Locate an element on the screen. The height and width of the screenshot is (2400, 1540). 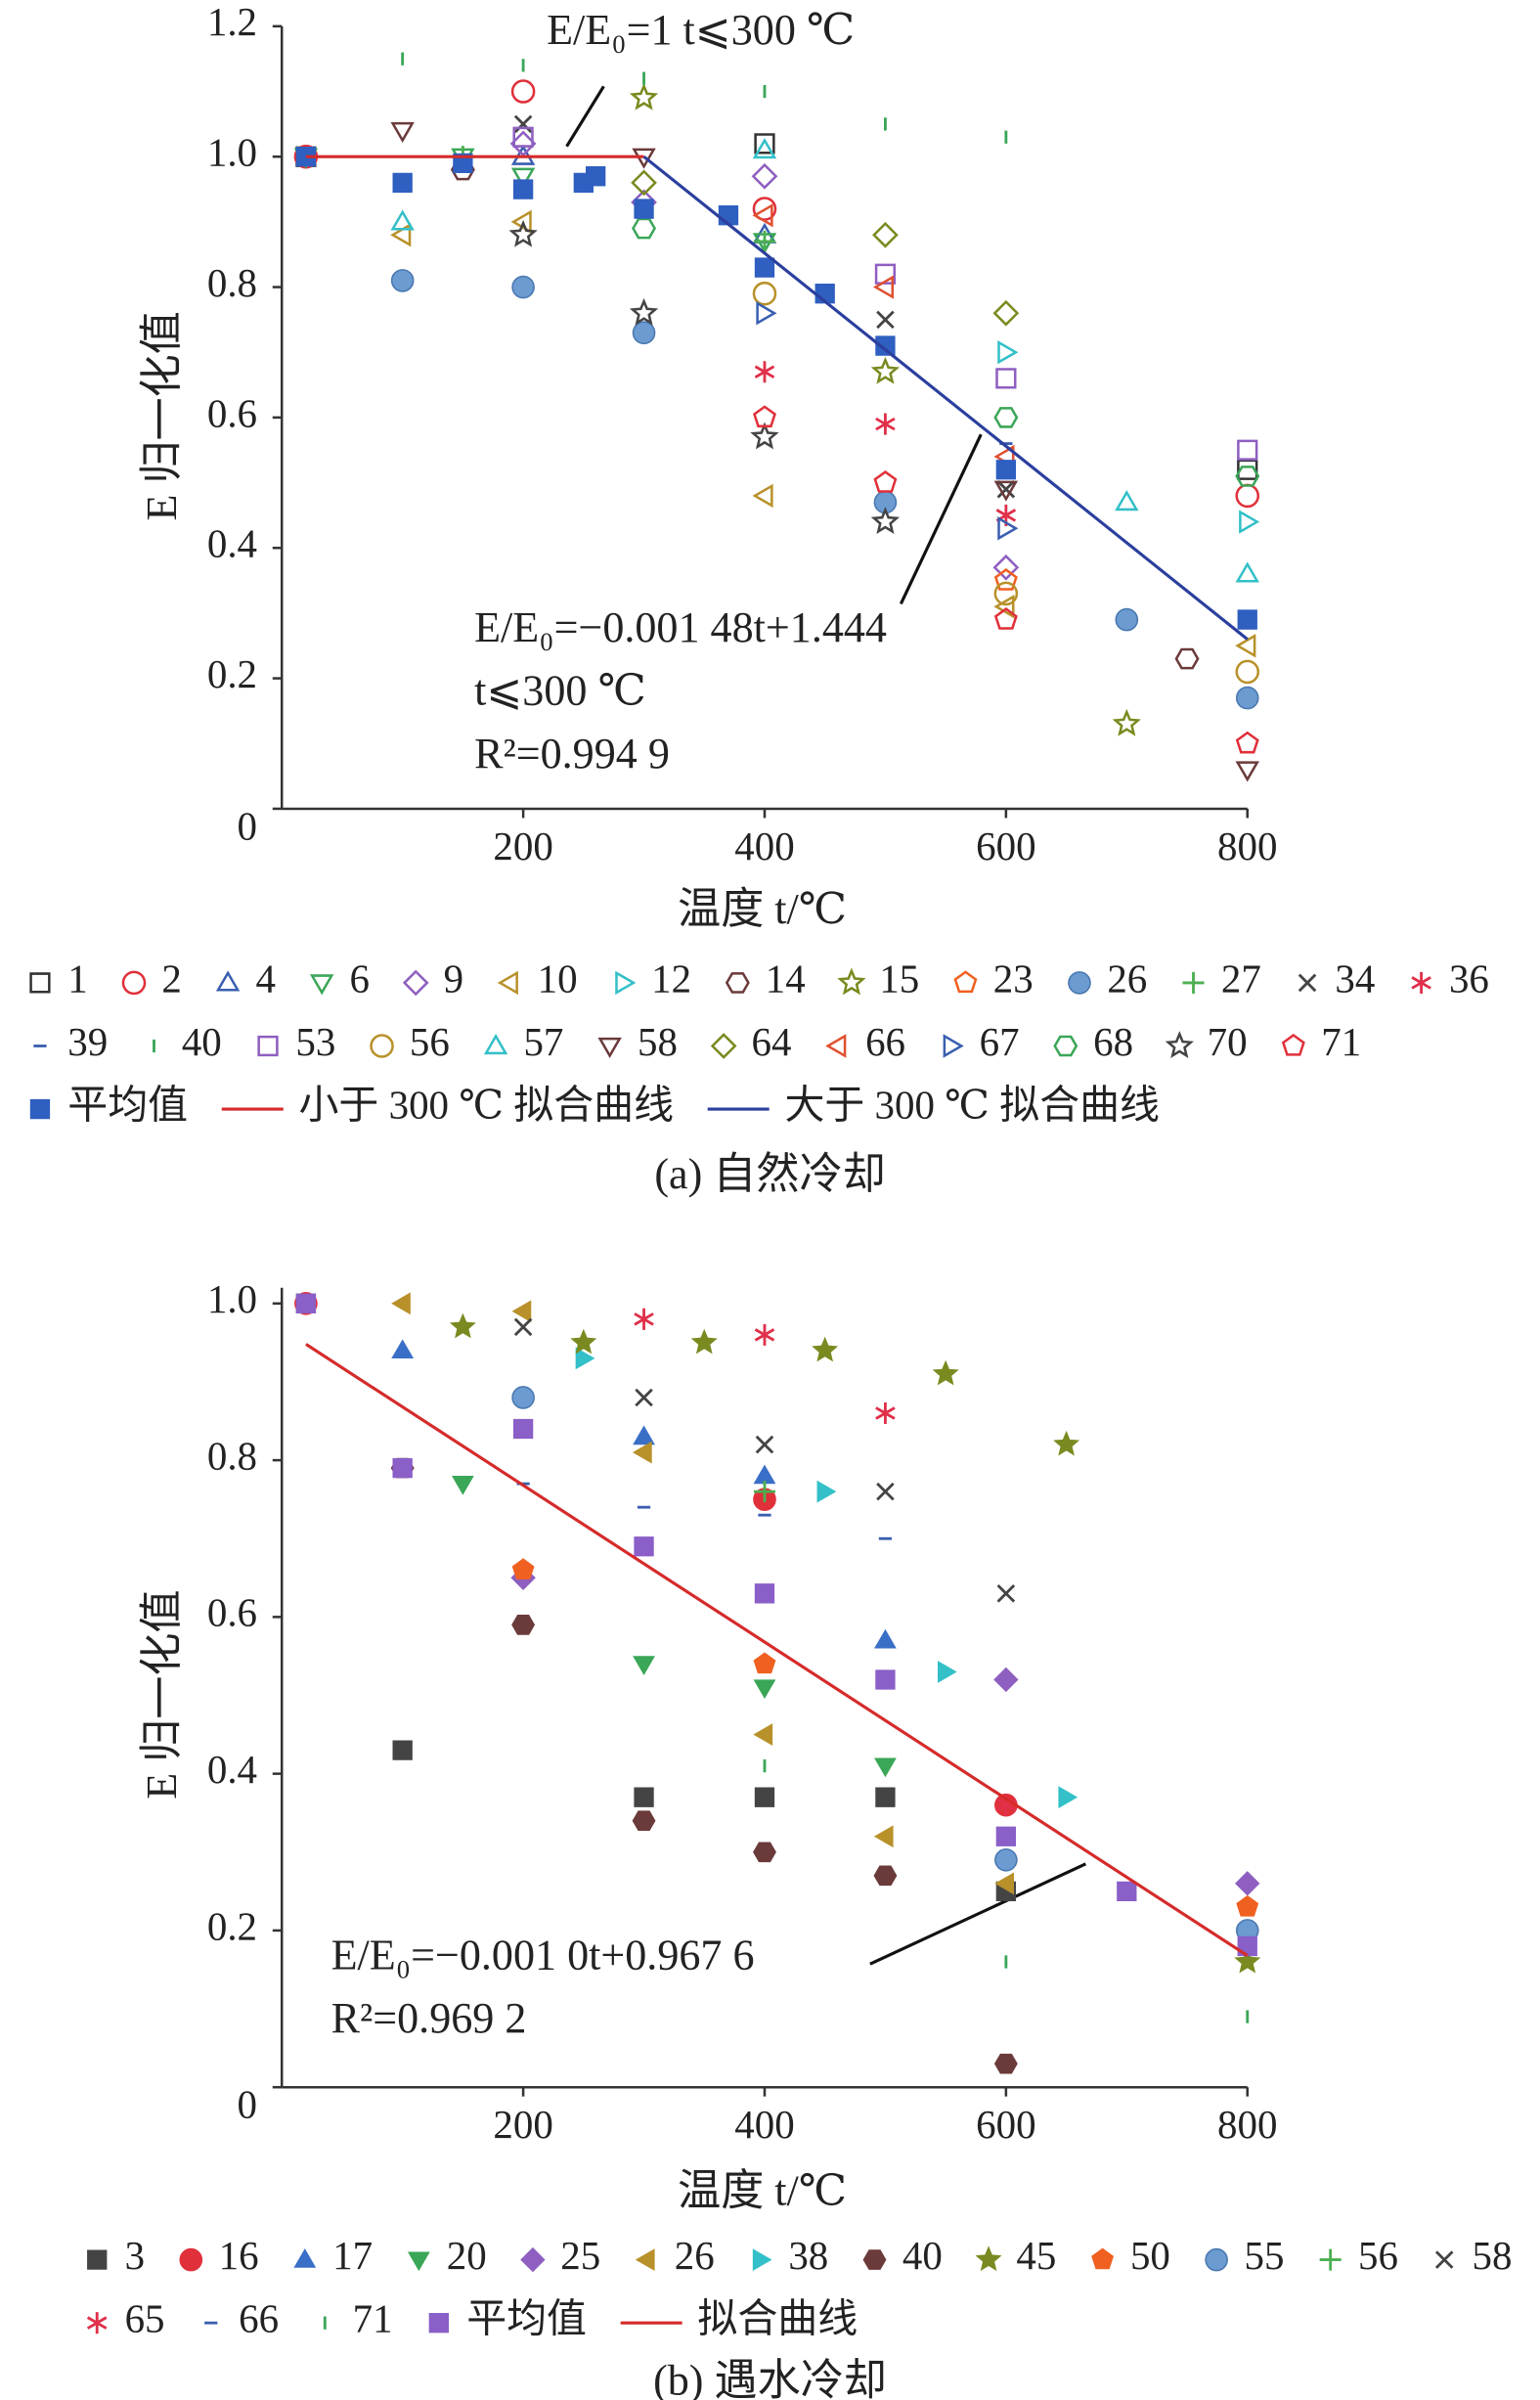
legend-label: 56 is located at coordinates (1378, 2256).